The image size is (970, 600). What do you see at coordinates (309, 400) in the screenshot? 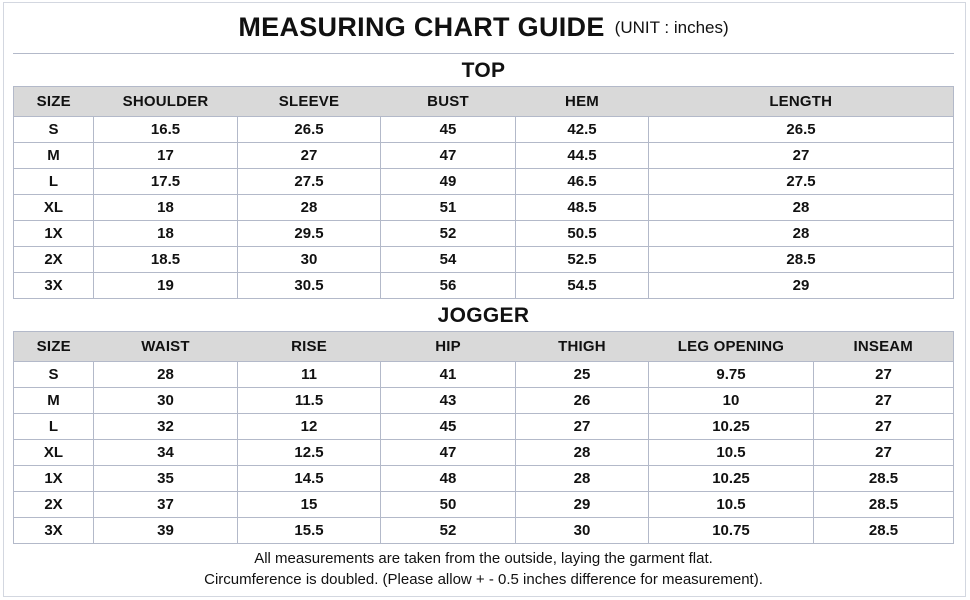
I see `value-cell: 11.5` at bounding box center [309, 400].